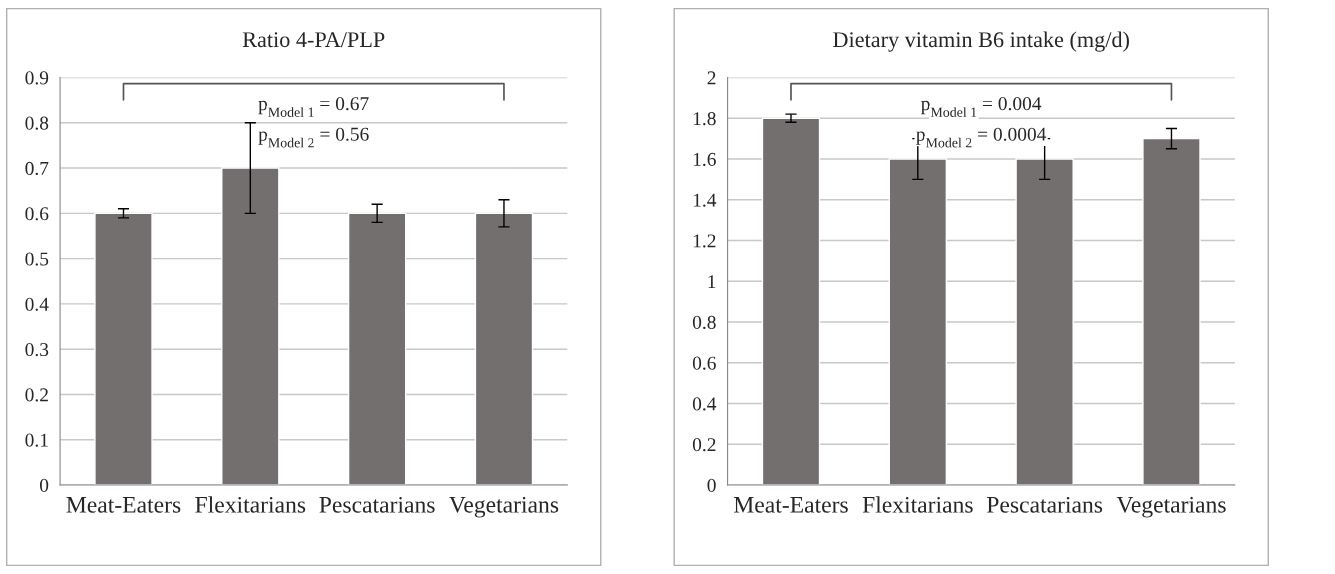 The width and height of the screenshot is (1335, 574). I want to click on y-tick-label: 0.5, so click(37, 259).